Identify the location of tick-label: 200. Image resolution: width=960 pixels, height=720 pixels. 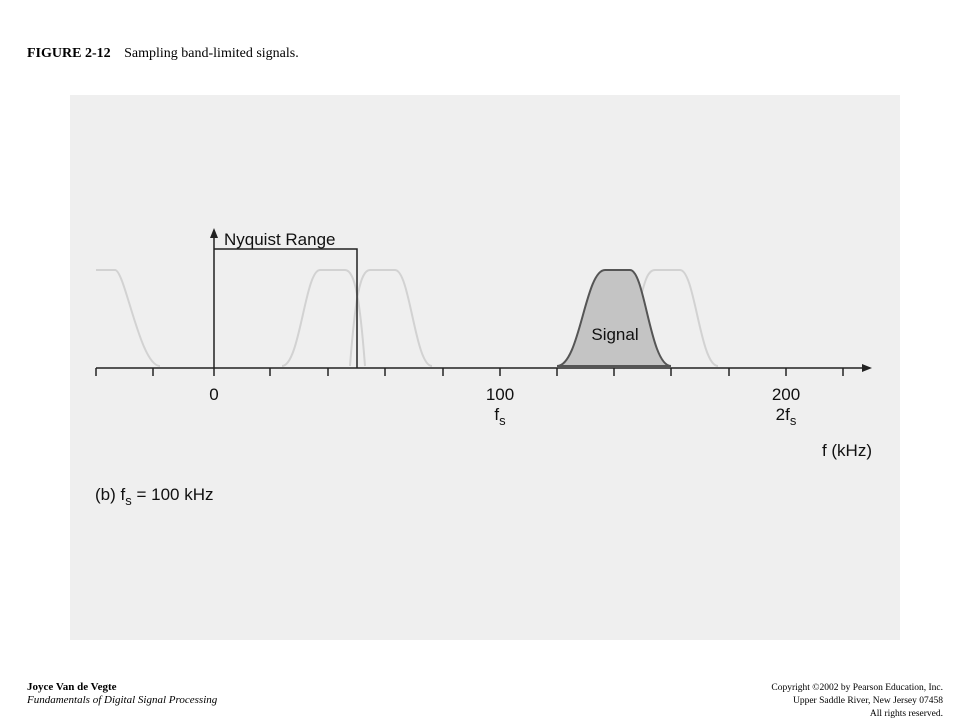
(786, 394).